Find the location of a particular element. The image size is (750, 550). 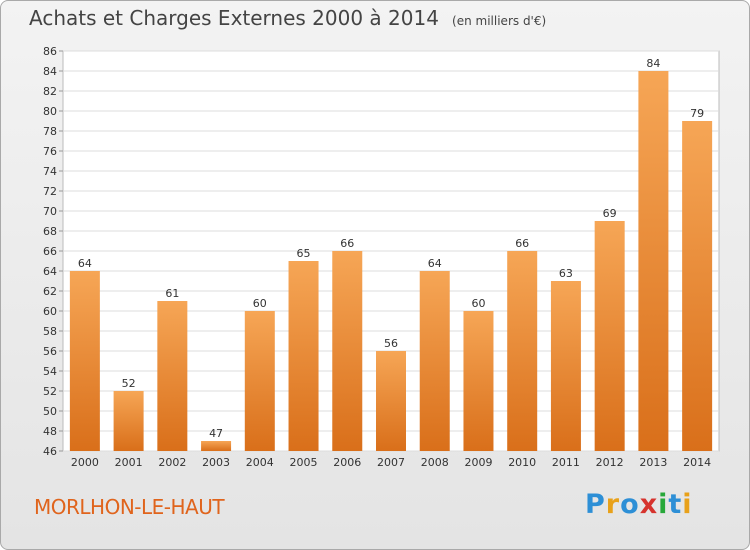

bar-2006 is located at coordinates (347, 351).